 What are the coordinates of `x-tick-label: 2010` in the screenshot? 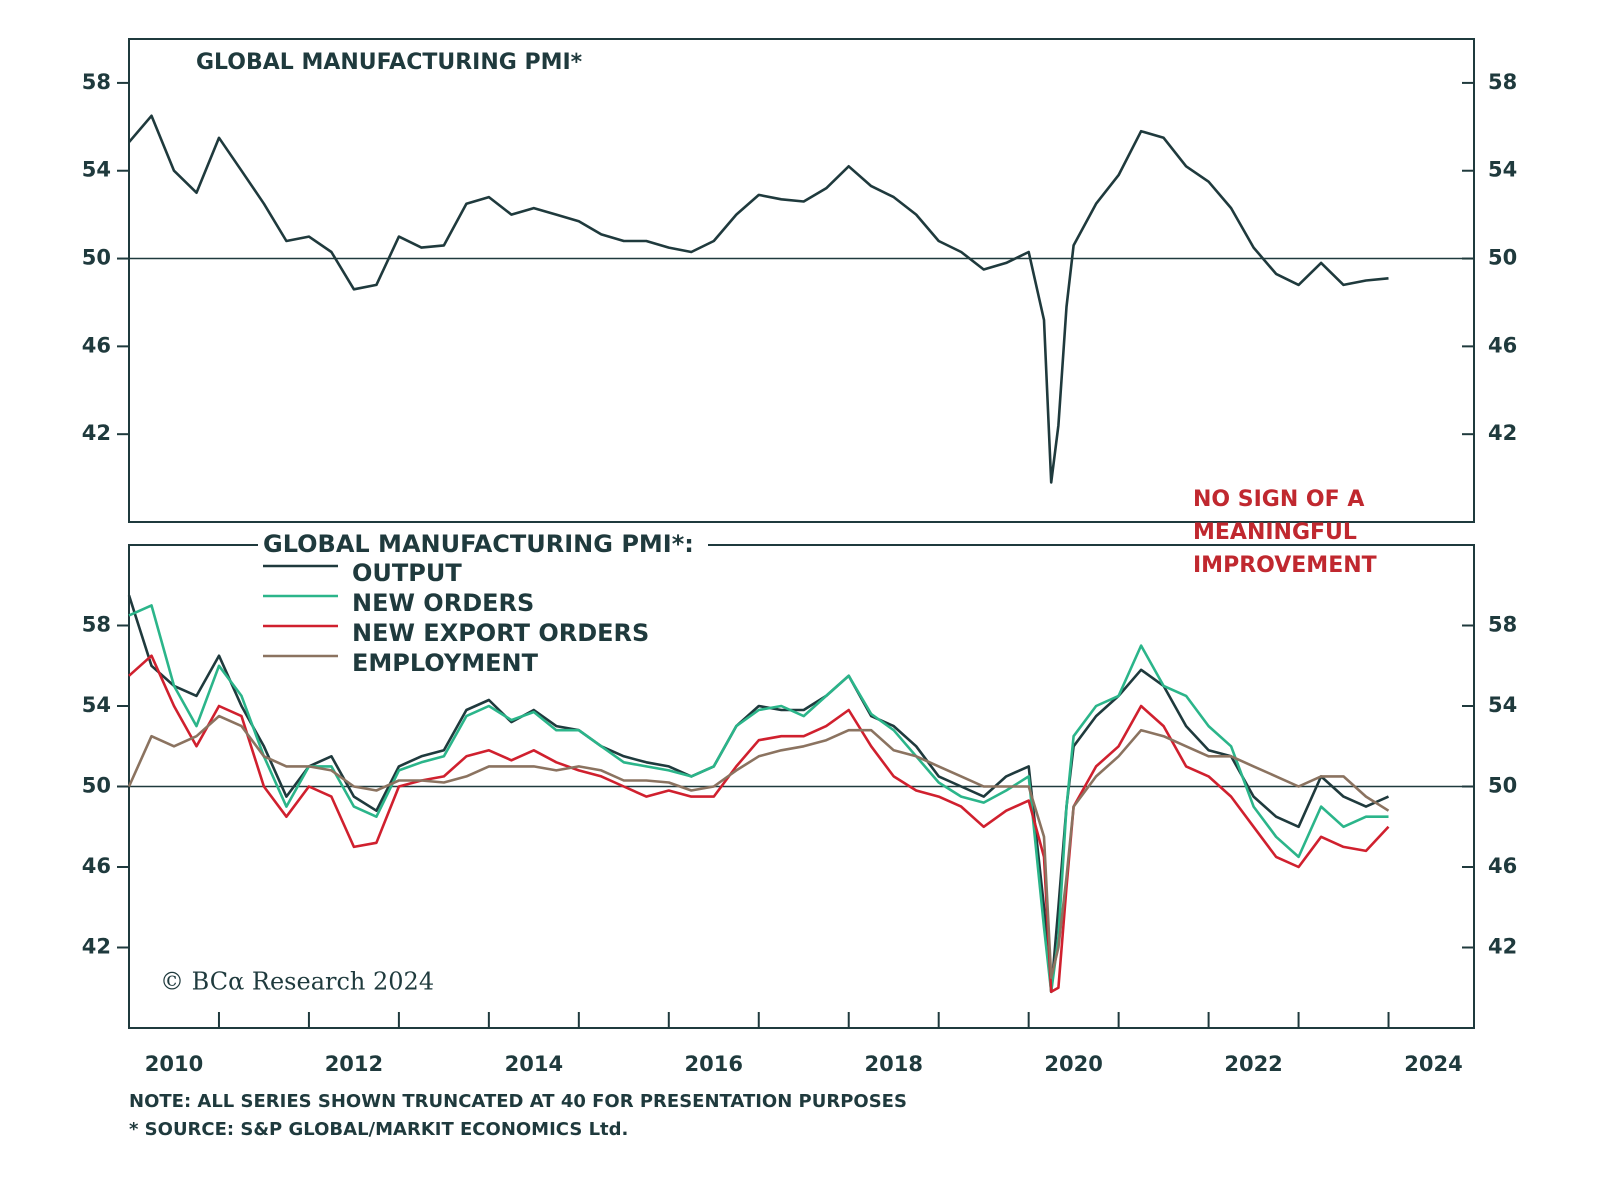 It's located at (174, 1064).